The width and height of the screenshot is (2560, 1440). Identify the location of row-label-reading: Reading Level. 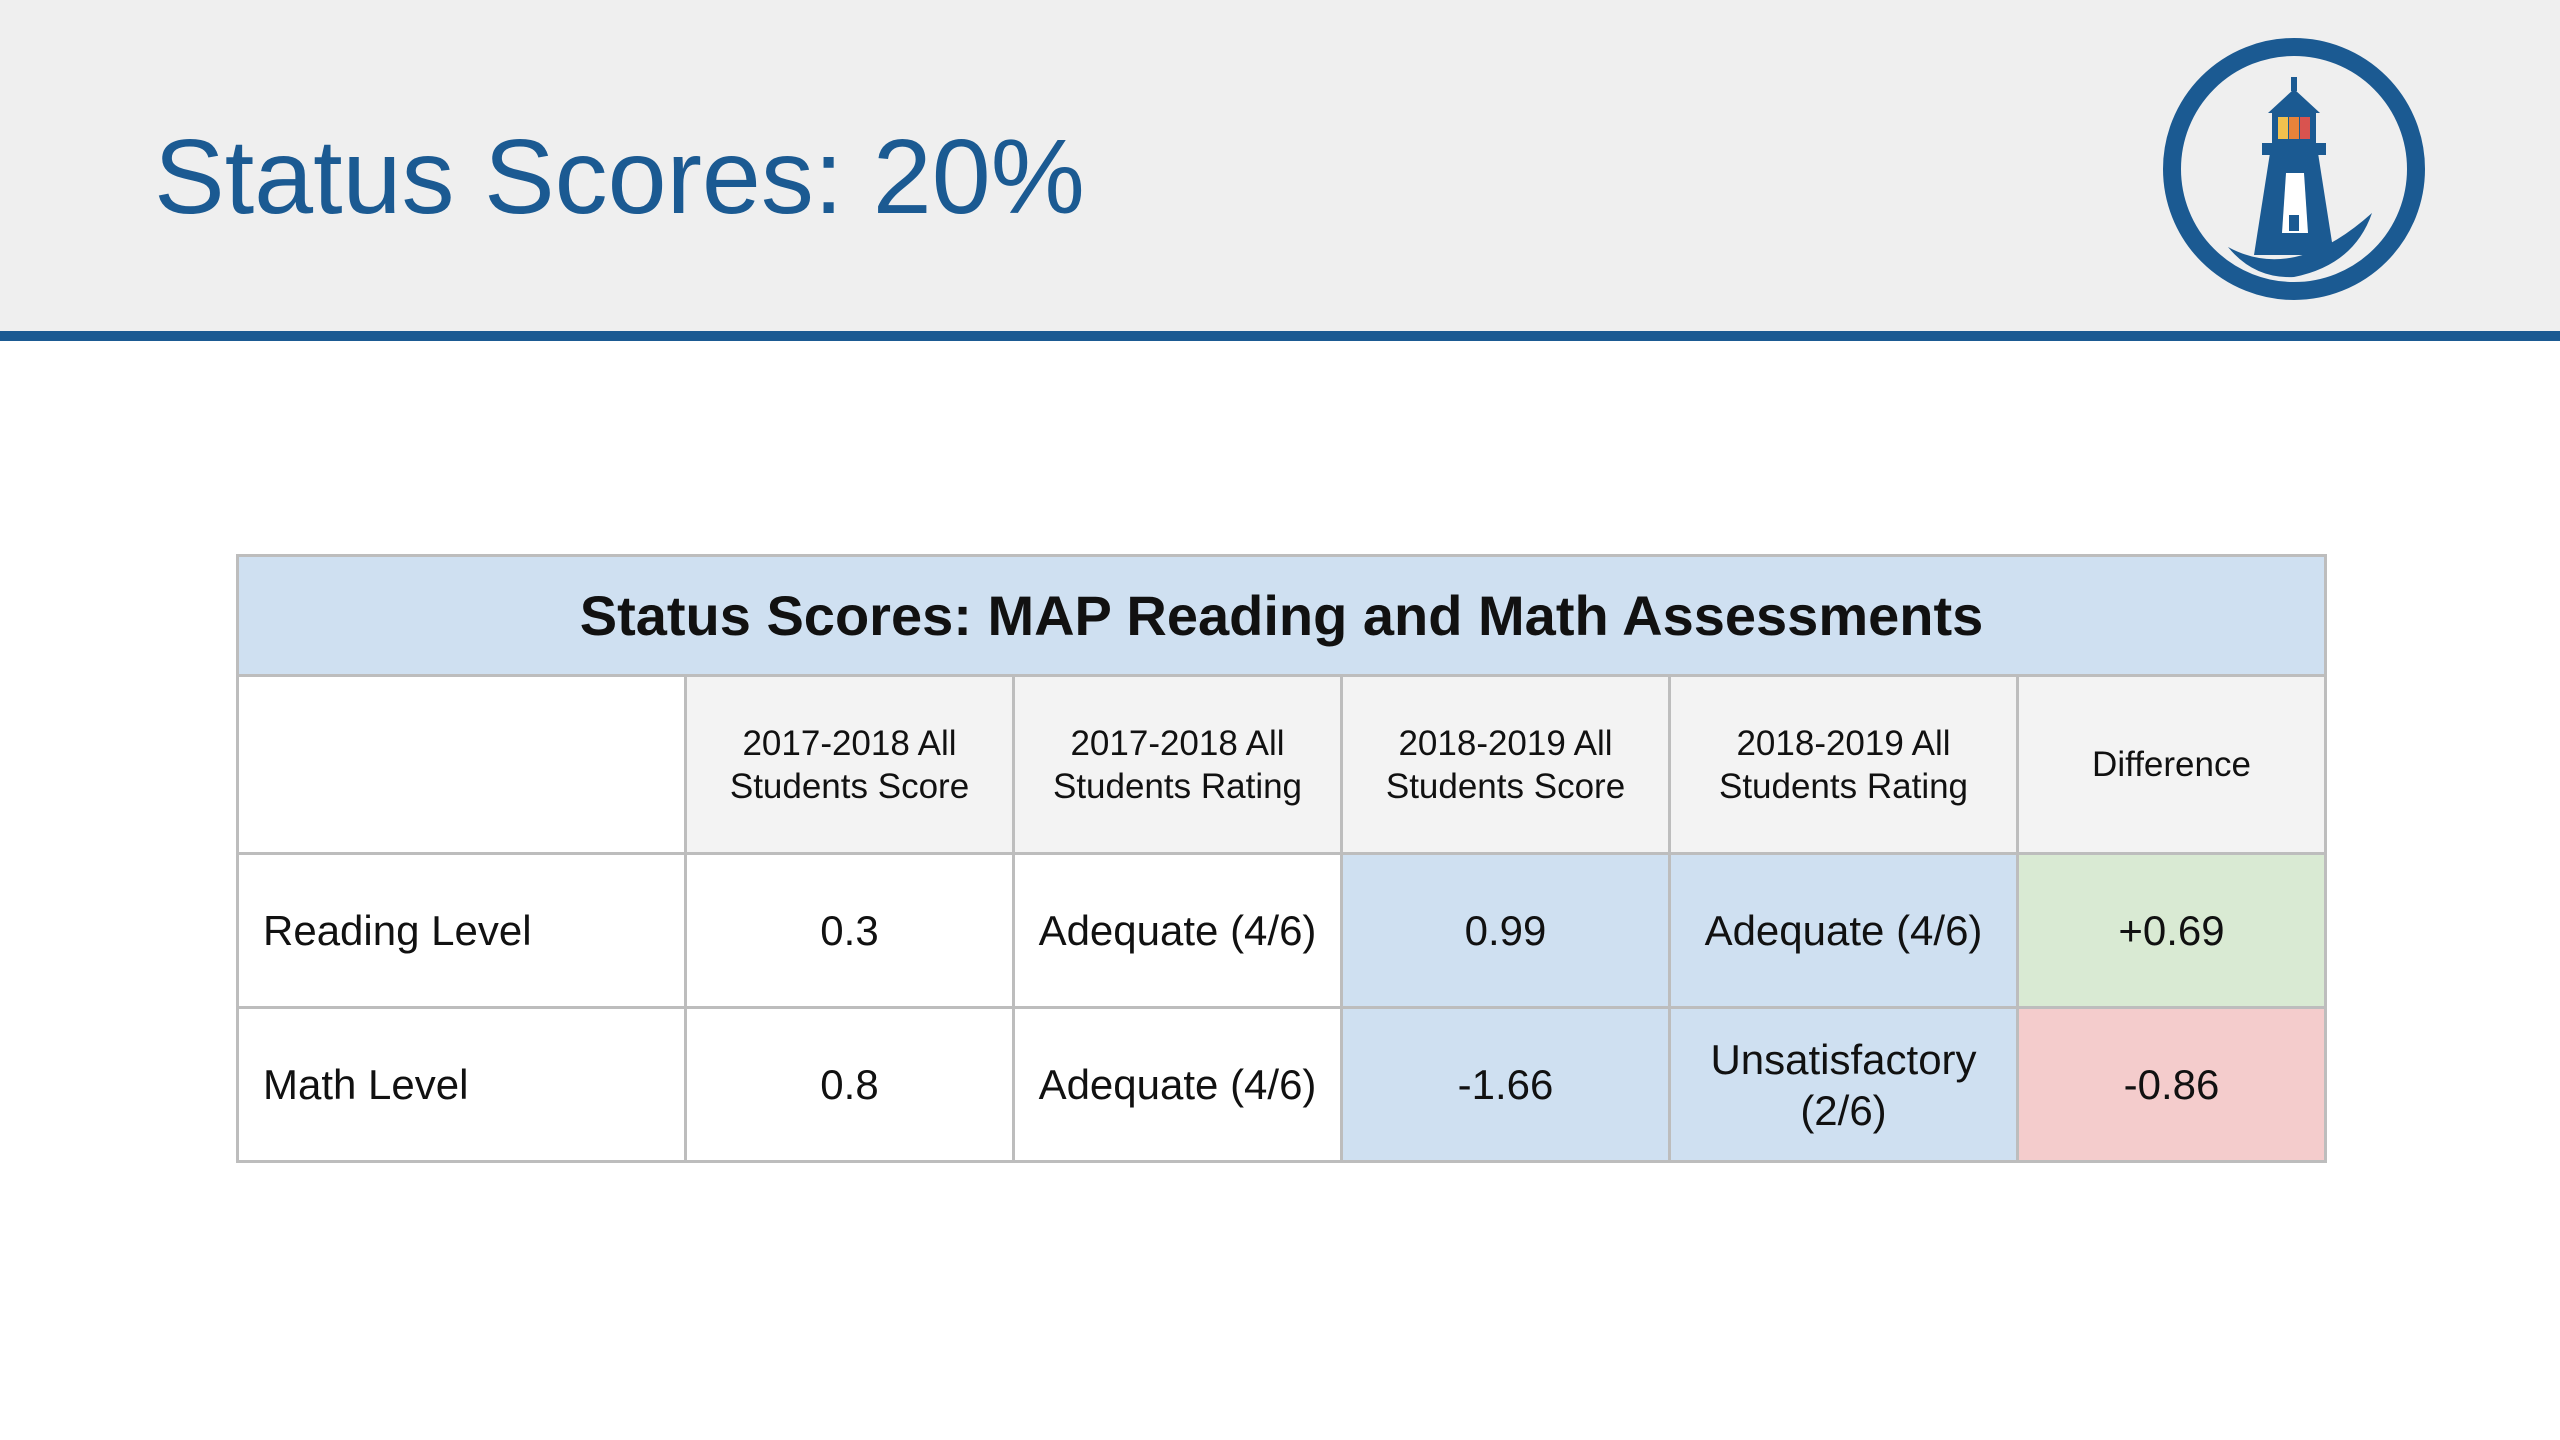
(461, 930).